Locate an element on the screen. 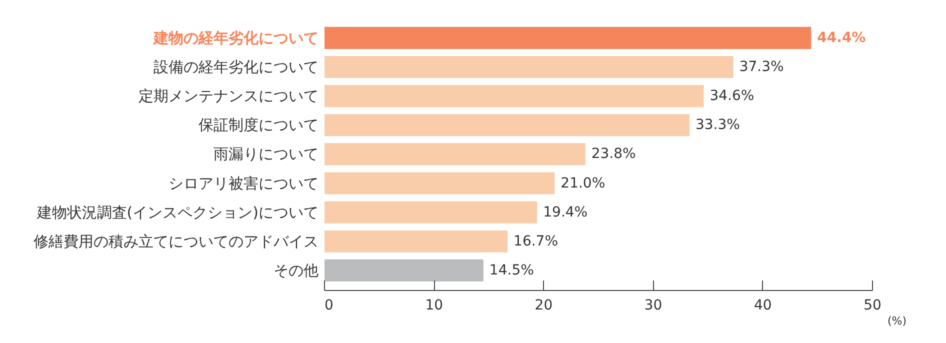 The image size is (946, 343). data-label: 44.4% is located at coordinates (841, 38).